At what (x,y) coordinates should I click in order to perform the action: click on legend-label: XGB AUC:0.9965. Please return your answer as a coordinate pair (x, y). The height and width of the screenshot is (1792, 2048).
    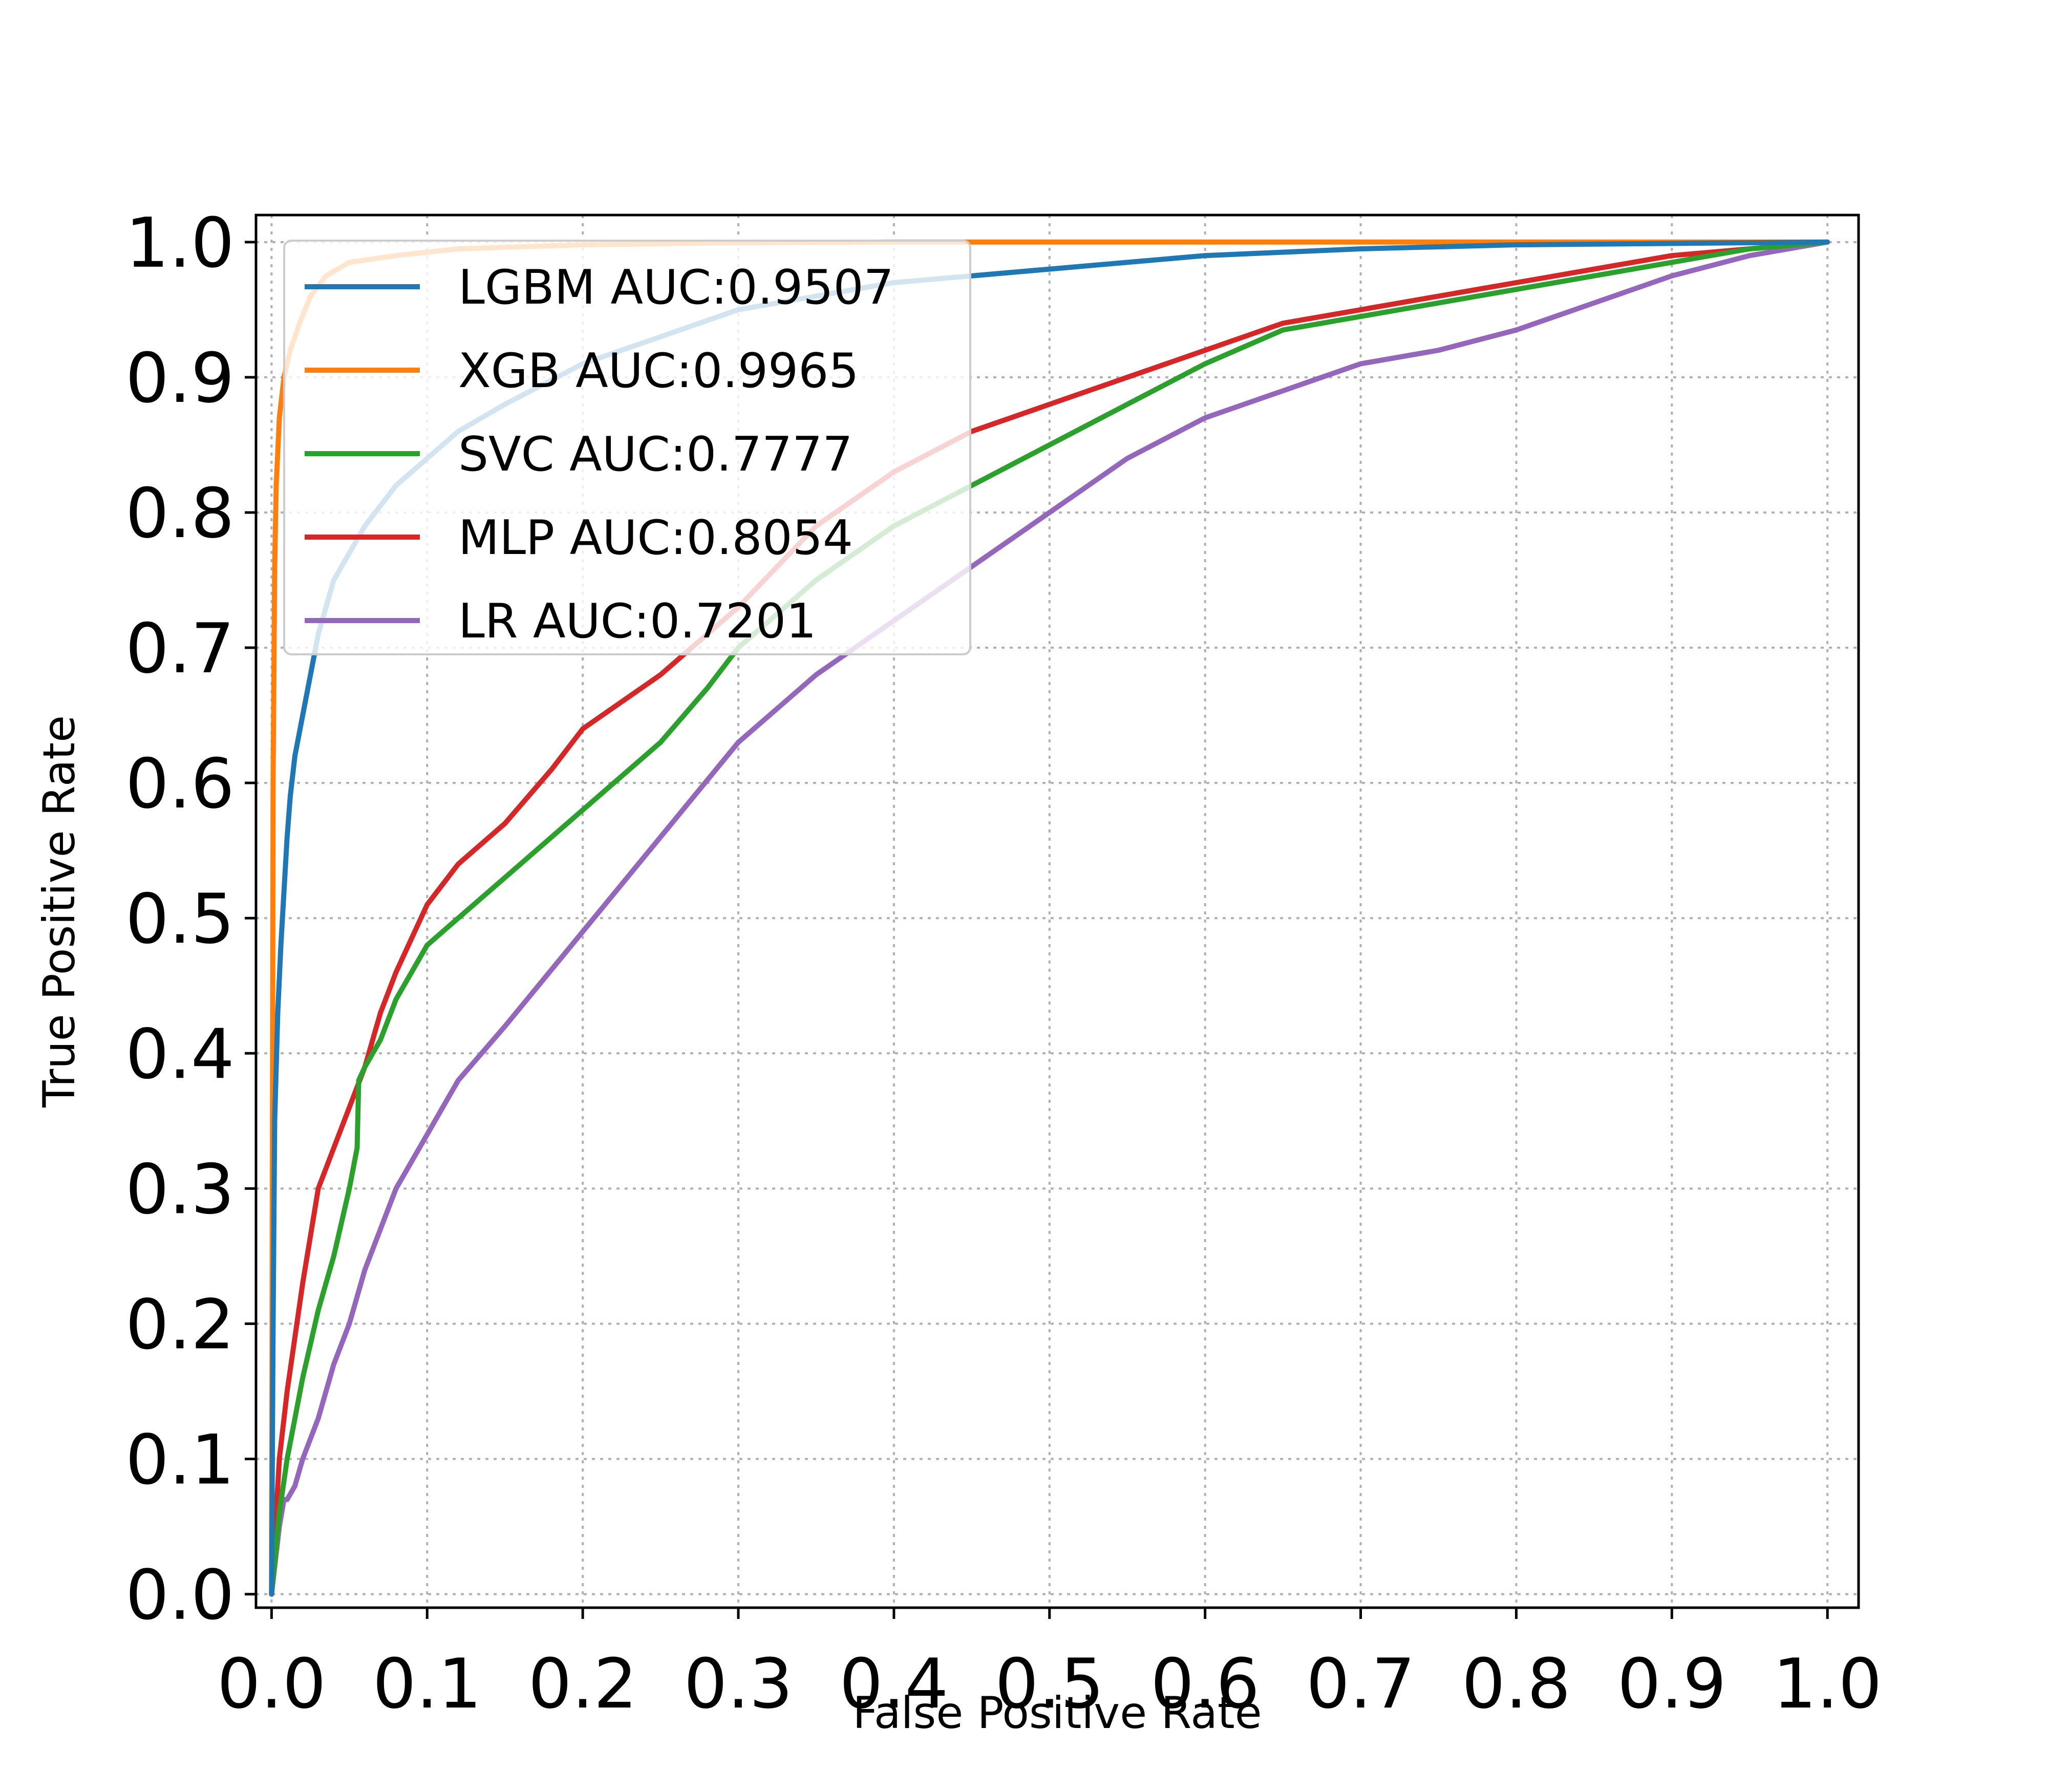
    Looking at the image, I should click on (658, 370).